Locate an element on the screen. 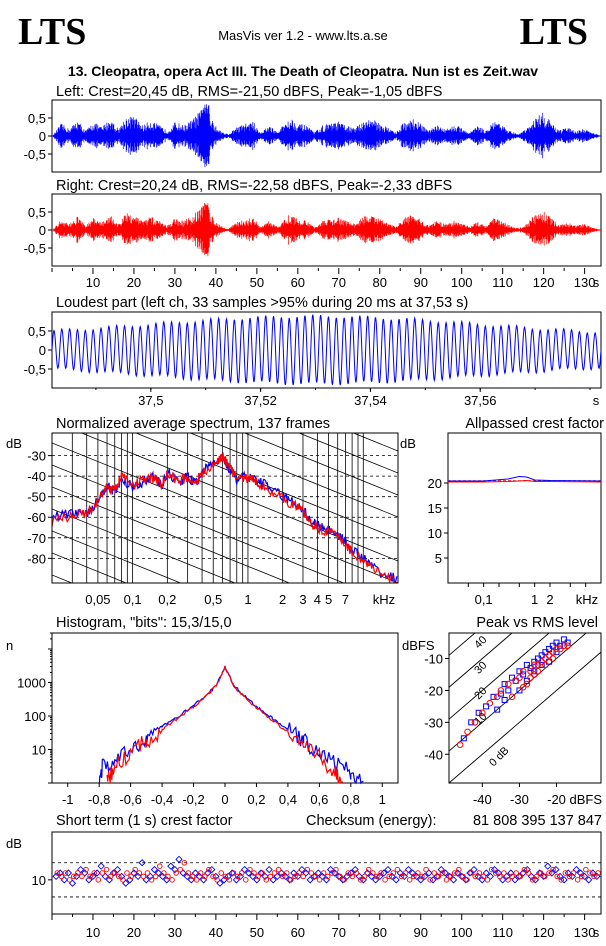 This screenshot has height=946, width=606. histogram-xtick-label: -0,4 is located at coordinates (162, 799).